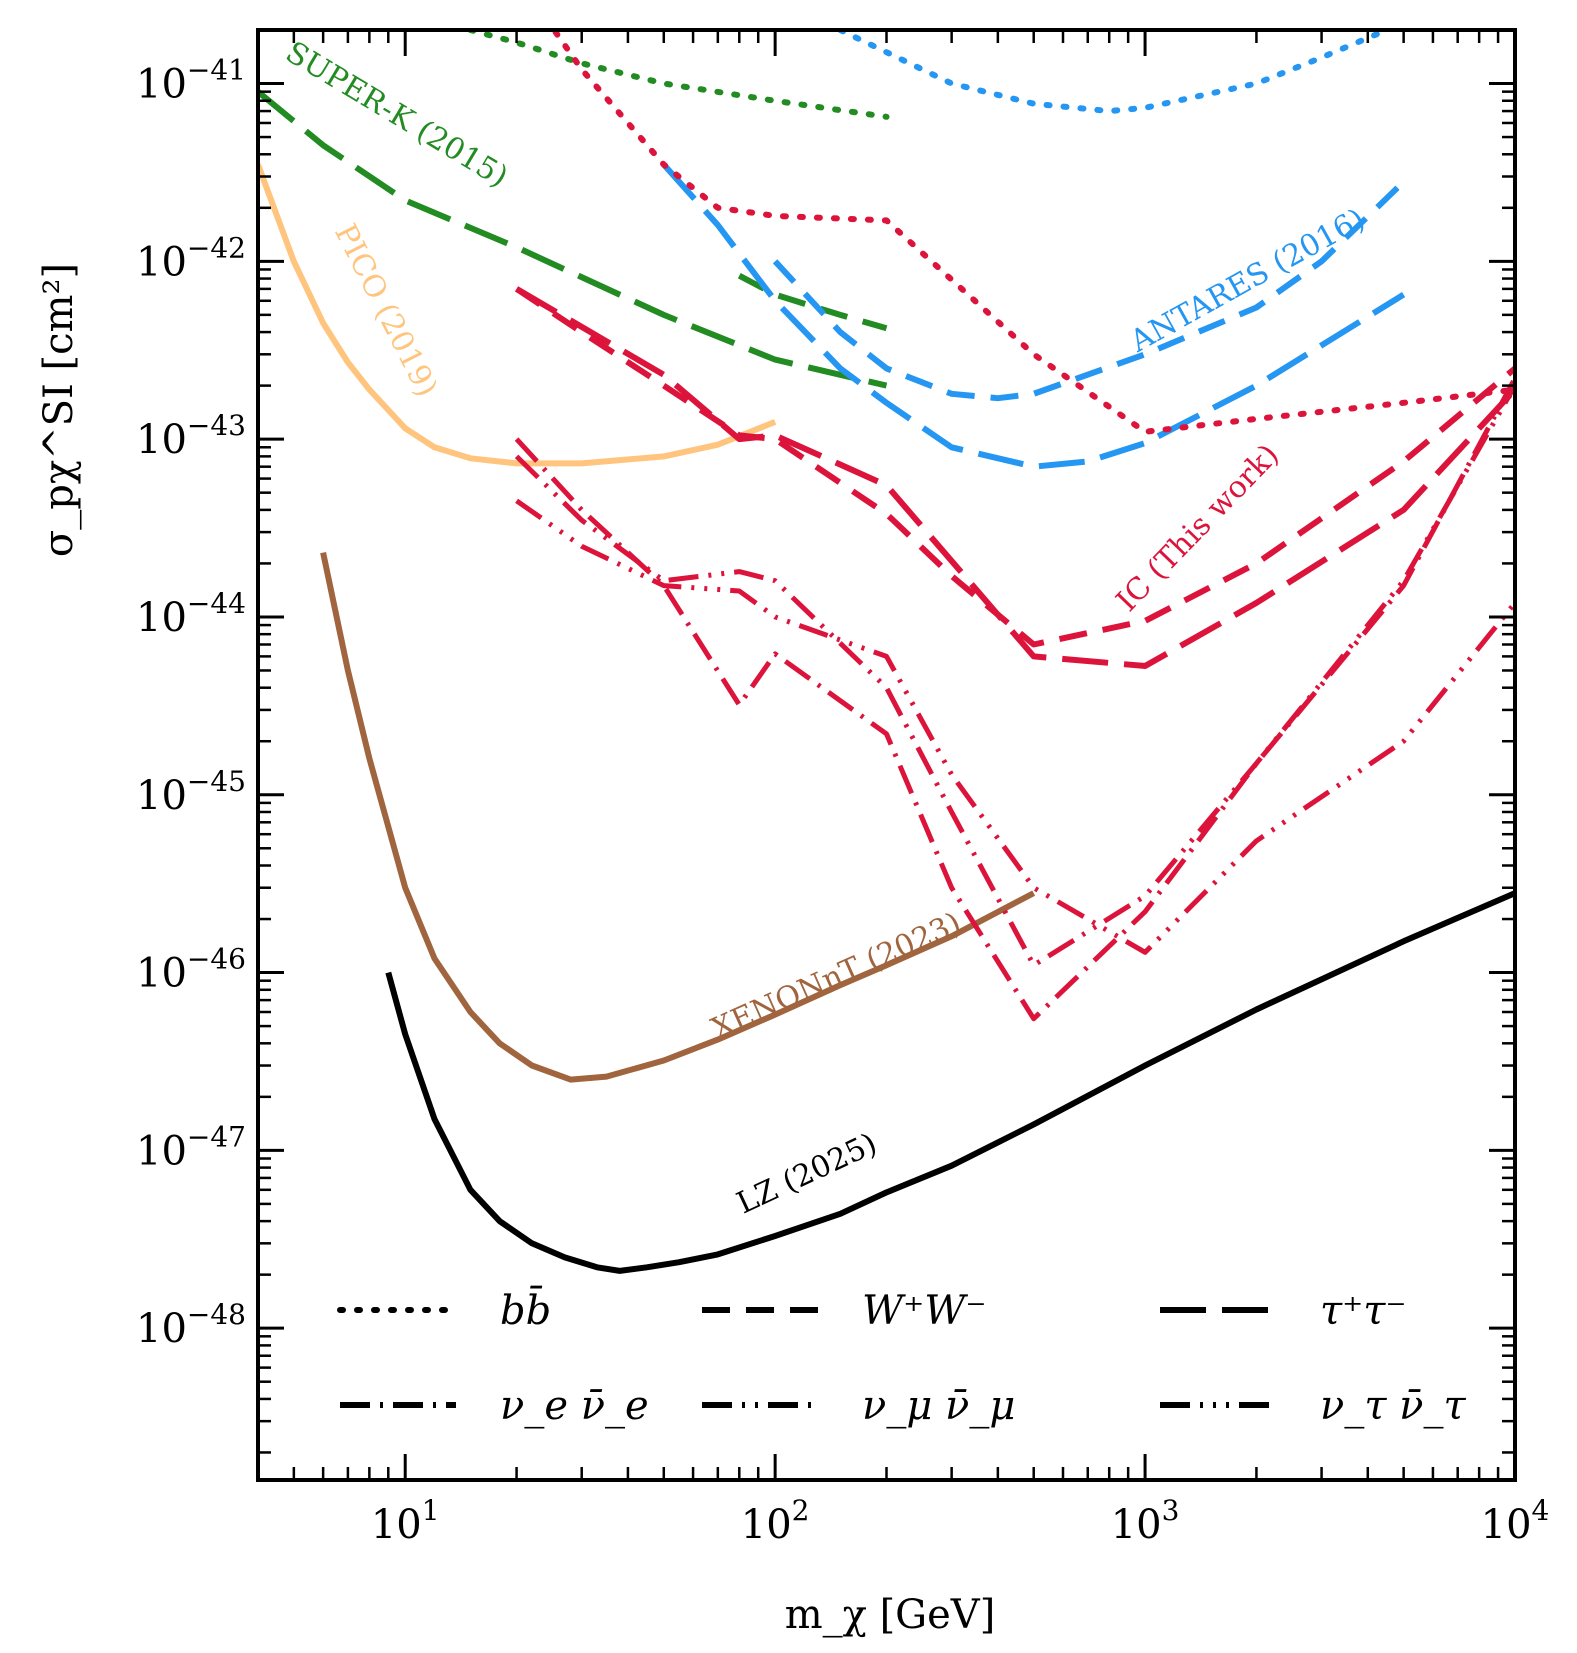  Describe the element at coordinates (191, 614) in the screenshot. I see `y-tick-label: 10−44` at that location.